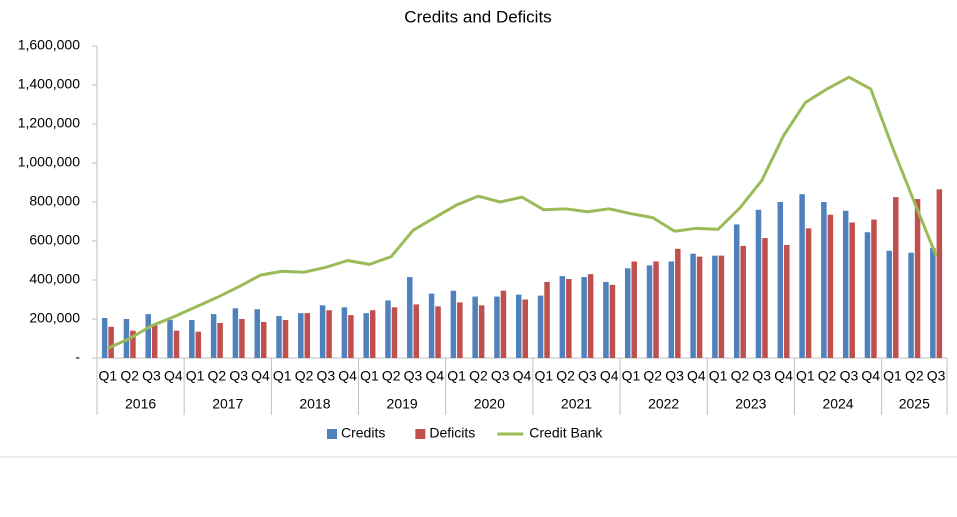 The image size is (957, 517). Describe the element at coordinates (54, 240) in the screenshot. I see `y-tick-label: 600,000` at that location.